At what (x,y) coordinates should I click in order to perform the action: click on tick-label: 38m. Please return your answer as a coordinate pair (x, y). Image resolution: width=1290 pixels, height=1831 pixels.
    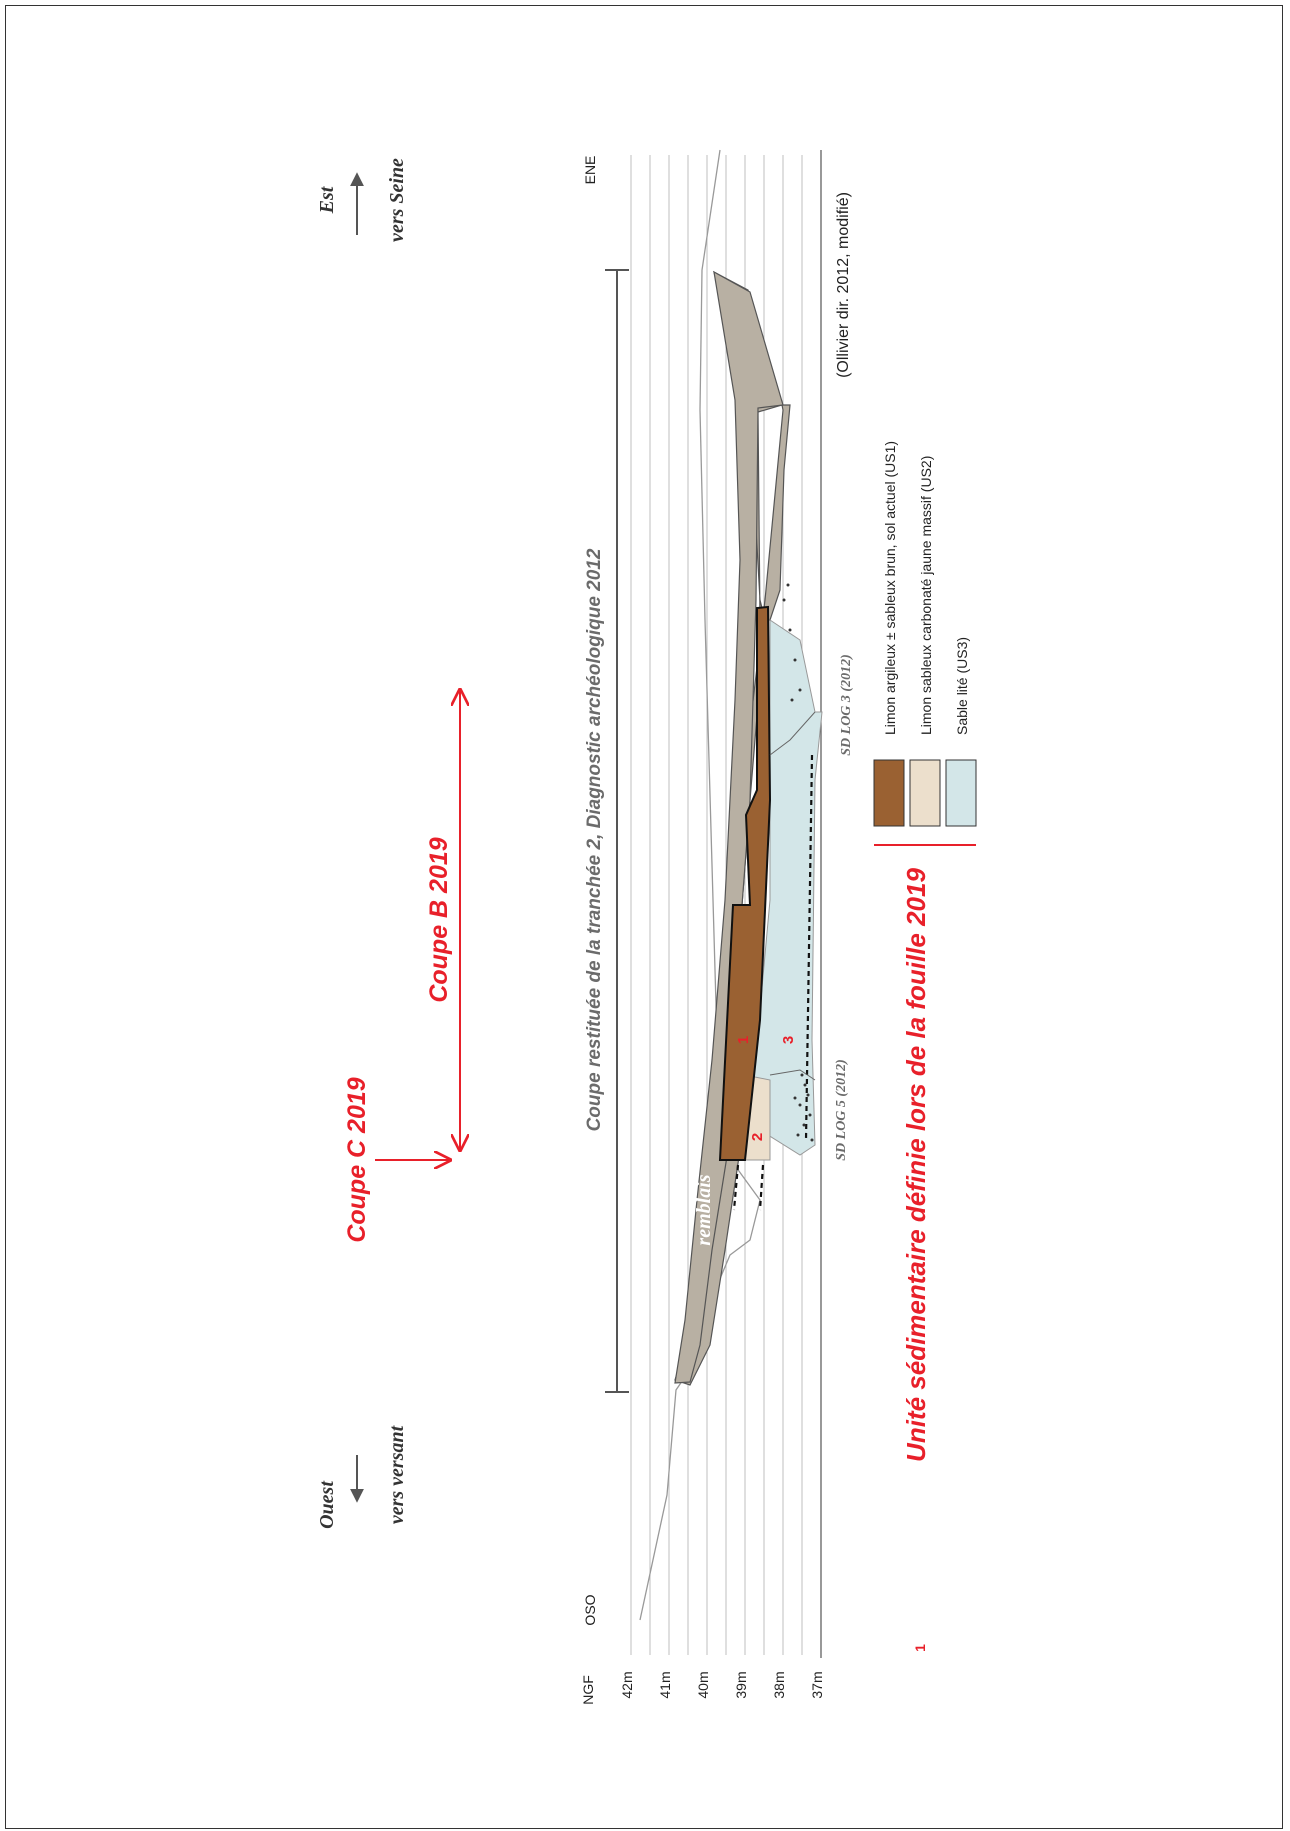
    Looking at the image, I should click on (779, 1684).